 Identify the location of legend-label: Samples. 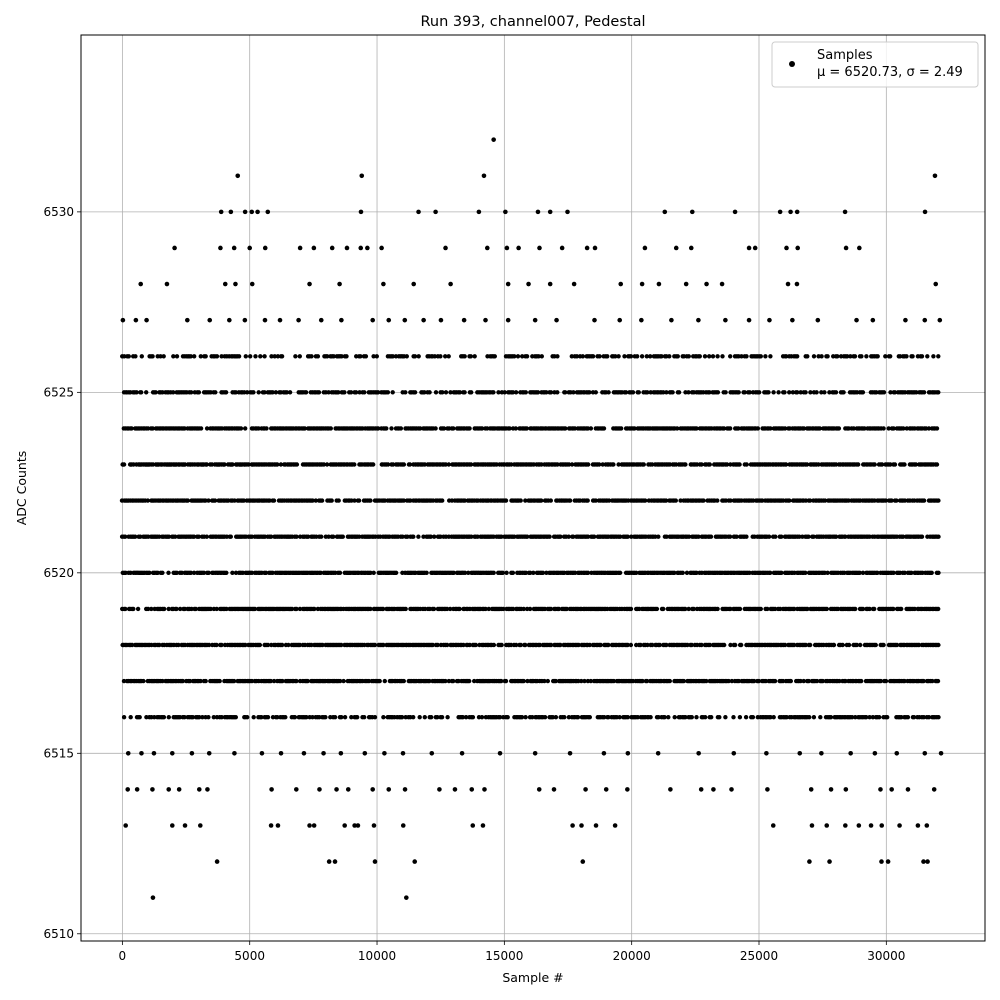
(845, 55).